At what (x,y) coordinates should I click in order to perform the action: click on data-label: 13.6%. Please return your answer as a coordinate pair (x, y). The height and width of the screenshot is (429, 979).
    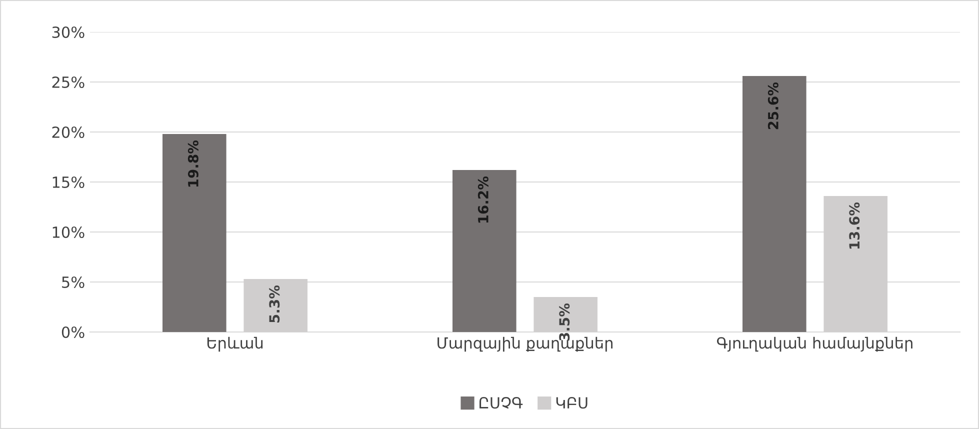
    Looking at the image, I should click on (854, 225).